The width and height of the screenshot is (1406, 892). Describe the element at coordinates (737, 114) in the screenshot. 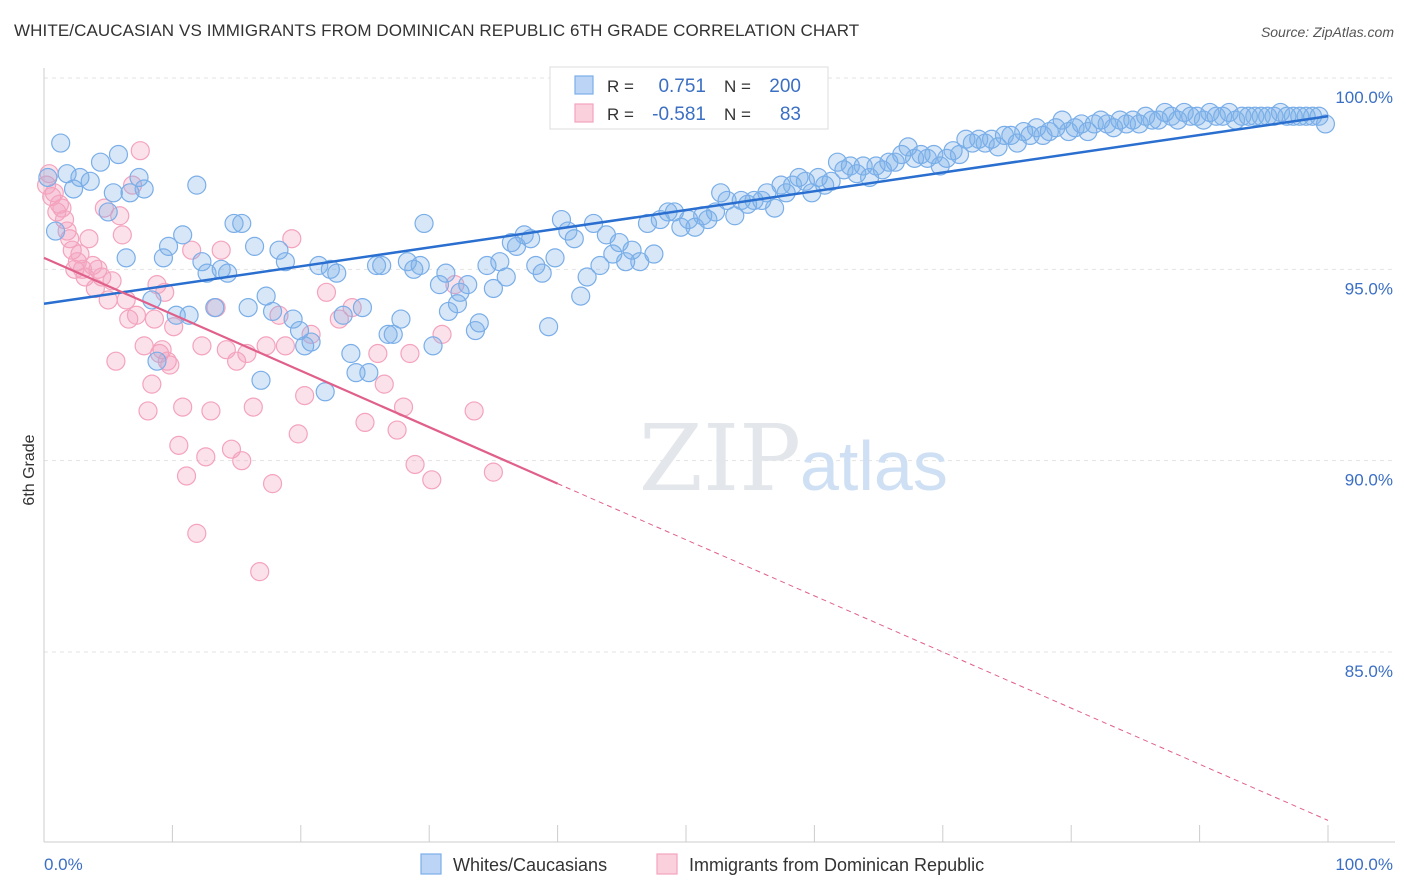

I see `stats-n-label-2: N =` at that location.